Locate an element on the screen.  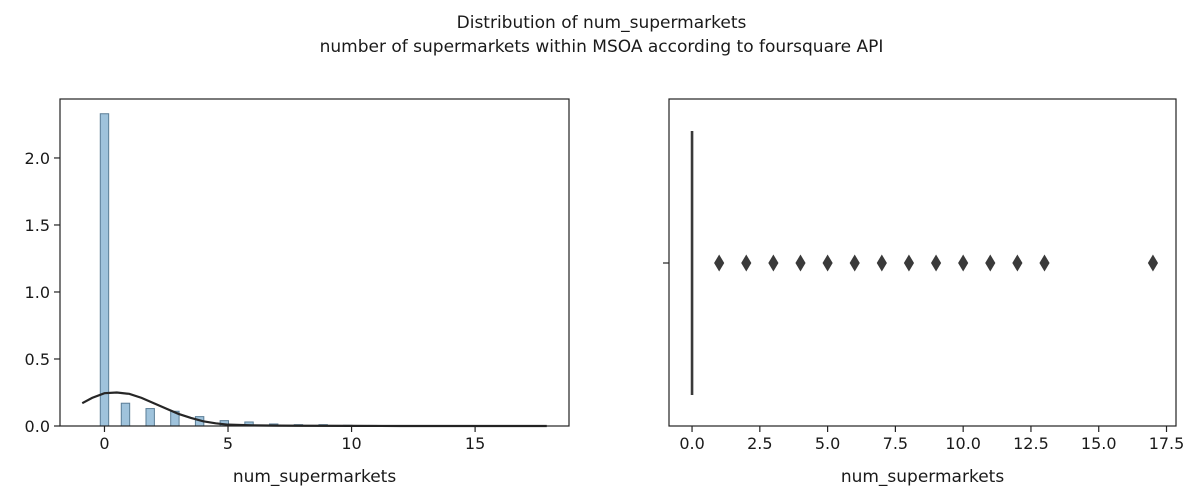
boxplot-x-tick-label-3: 7.5 is located at coordinates (895, 443).